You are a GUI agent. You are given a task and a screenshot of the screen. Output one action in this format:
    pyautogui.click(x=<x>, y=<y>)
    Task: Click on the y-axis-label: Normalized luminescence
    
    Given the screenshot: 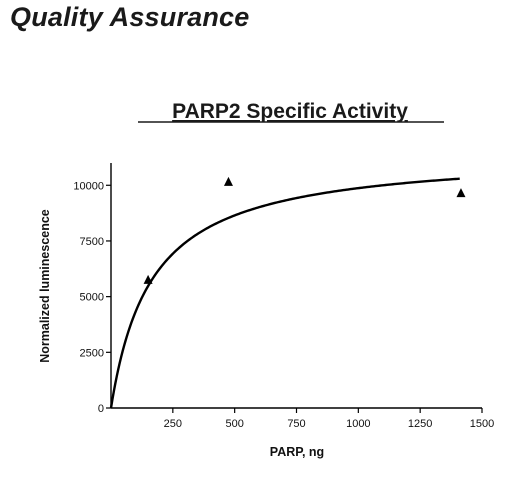 What is the action you would take?
    pyautogui.click(x=45, y=286)
    